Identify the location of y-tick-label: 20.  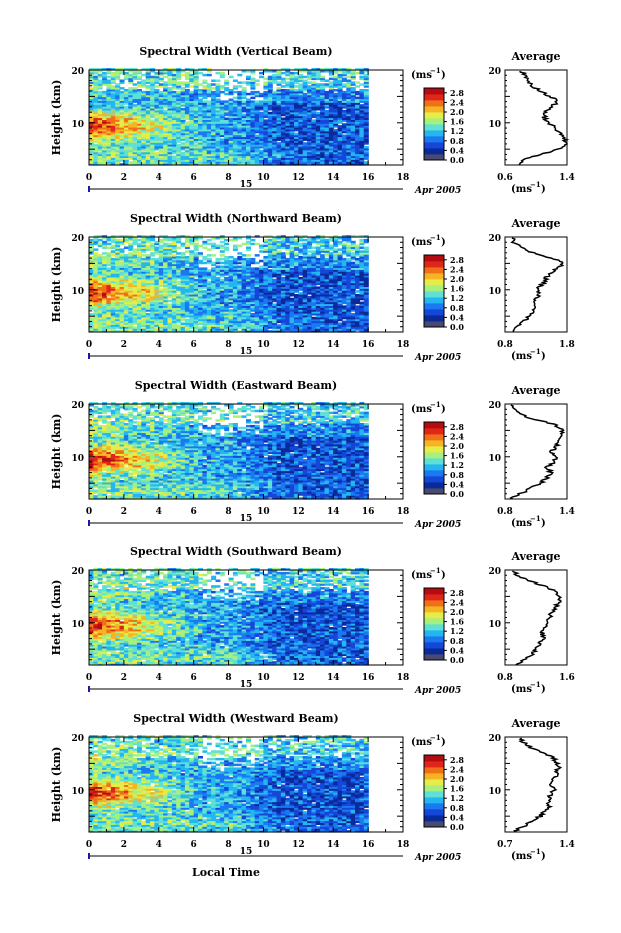
(77, 72).